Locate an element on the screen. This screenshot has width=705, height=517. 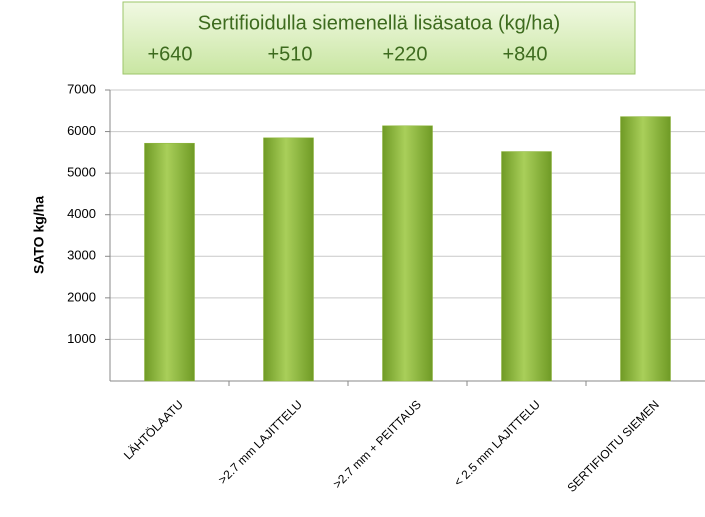
y-tick-label: 4000 is located at coordinates (81, 213).